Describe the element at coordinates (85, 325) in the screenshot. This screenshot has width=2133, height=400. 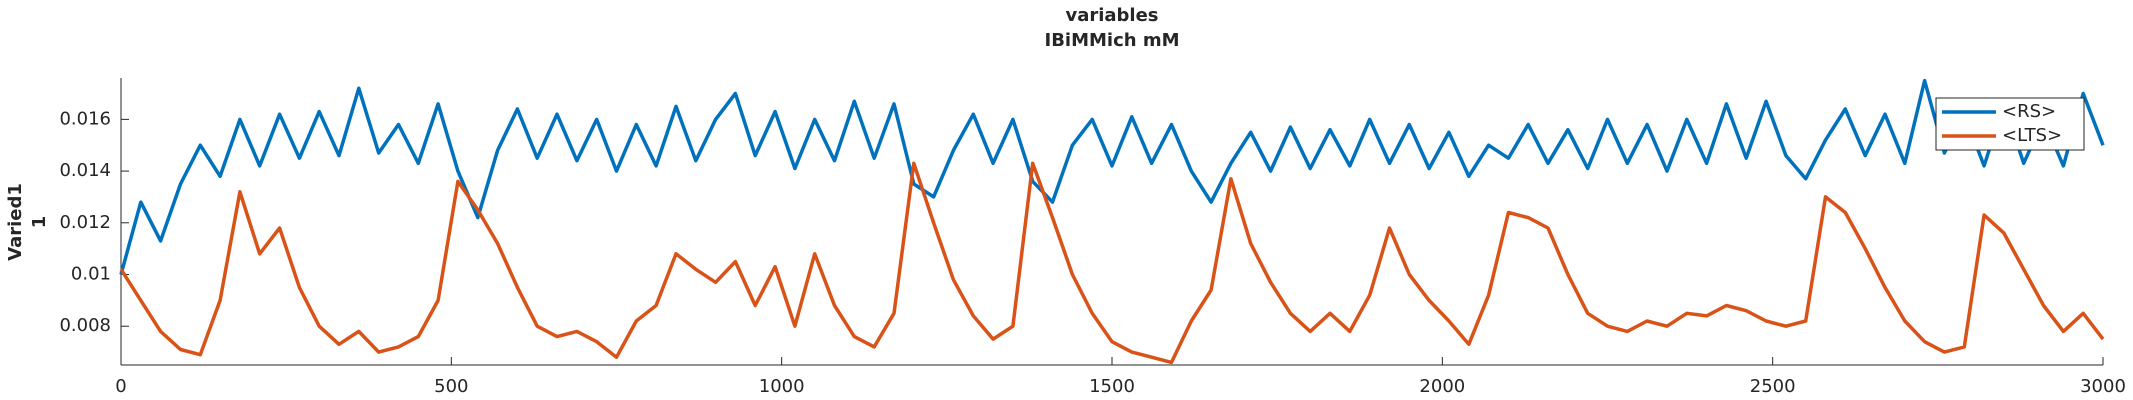
I see `y-tick-label: 0.008` at that location.